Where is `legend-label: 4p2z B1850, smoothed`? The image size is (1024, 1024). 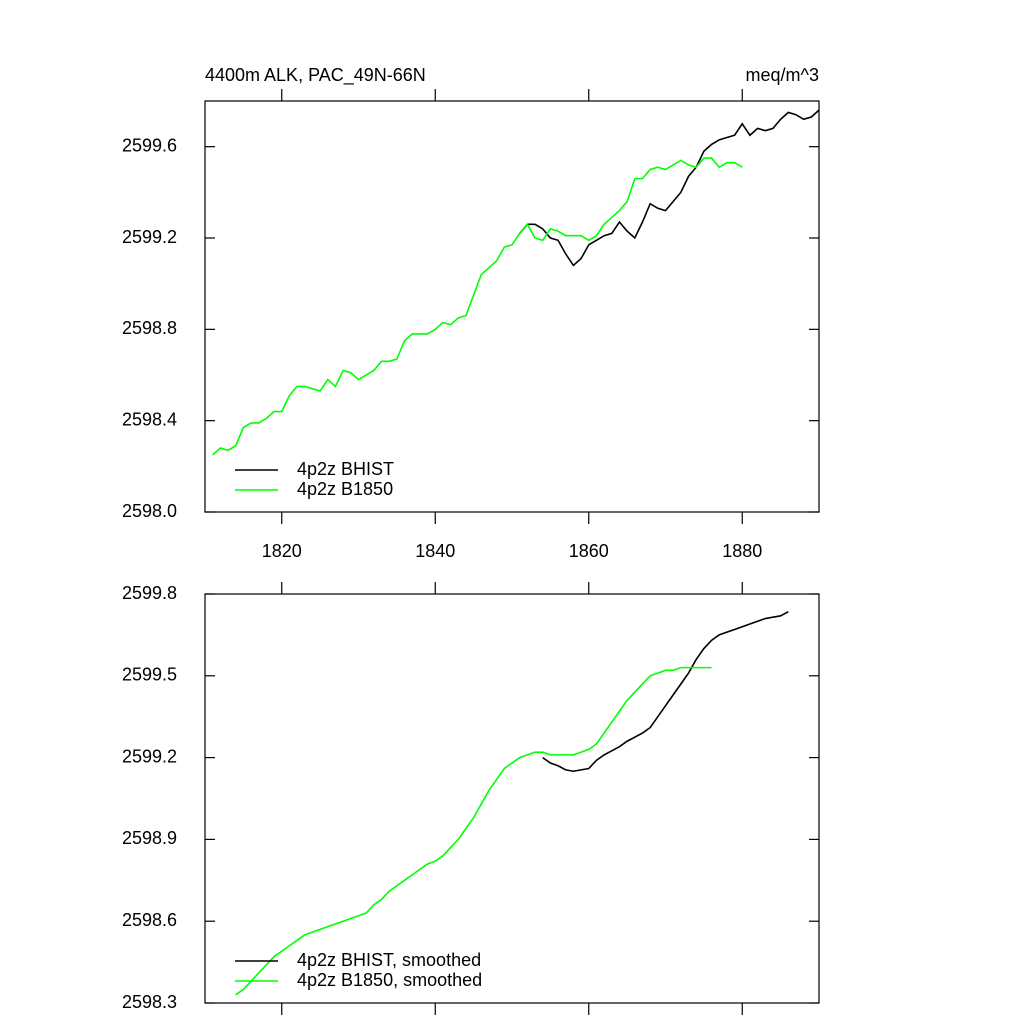
legend-label: 4p2z B1850, smoothed is located at coordinates (389, 980).